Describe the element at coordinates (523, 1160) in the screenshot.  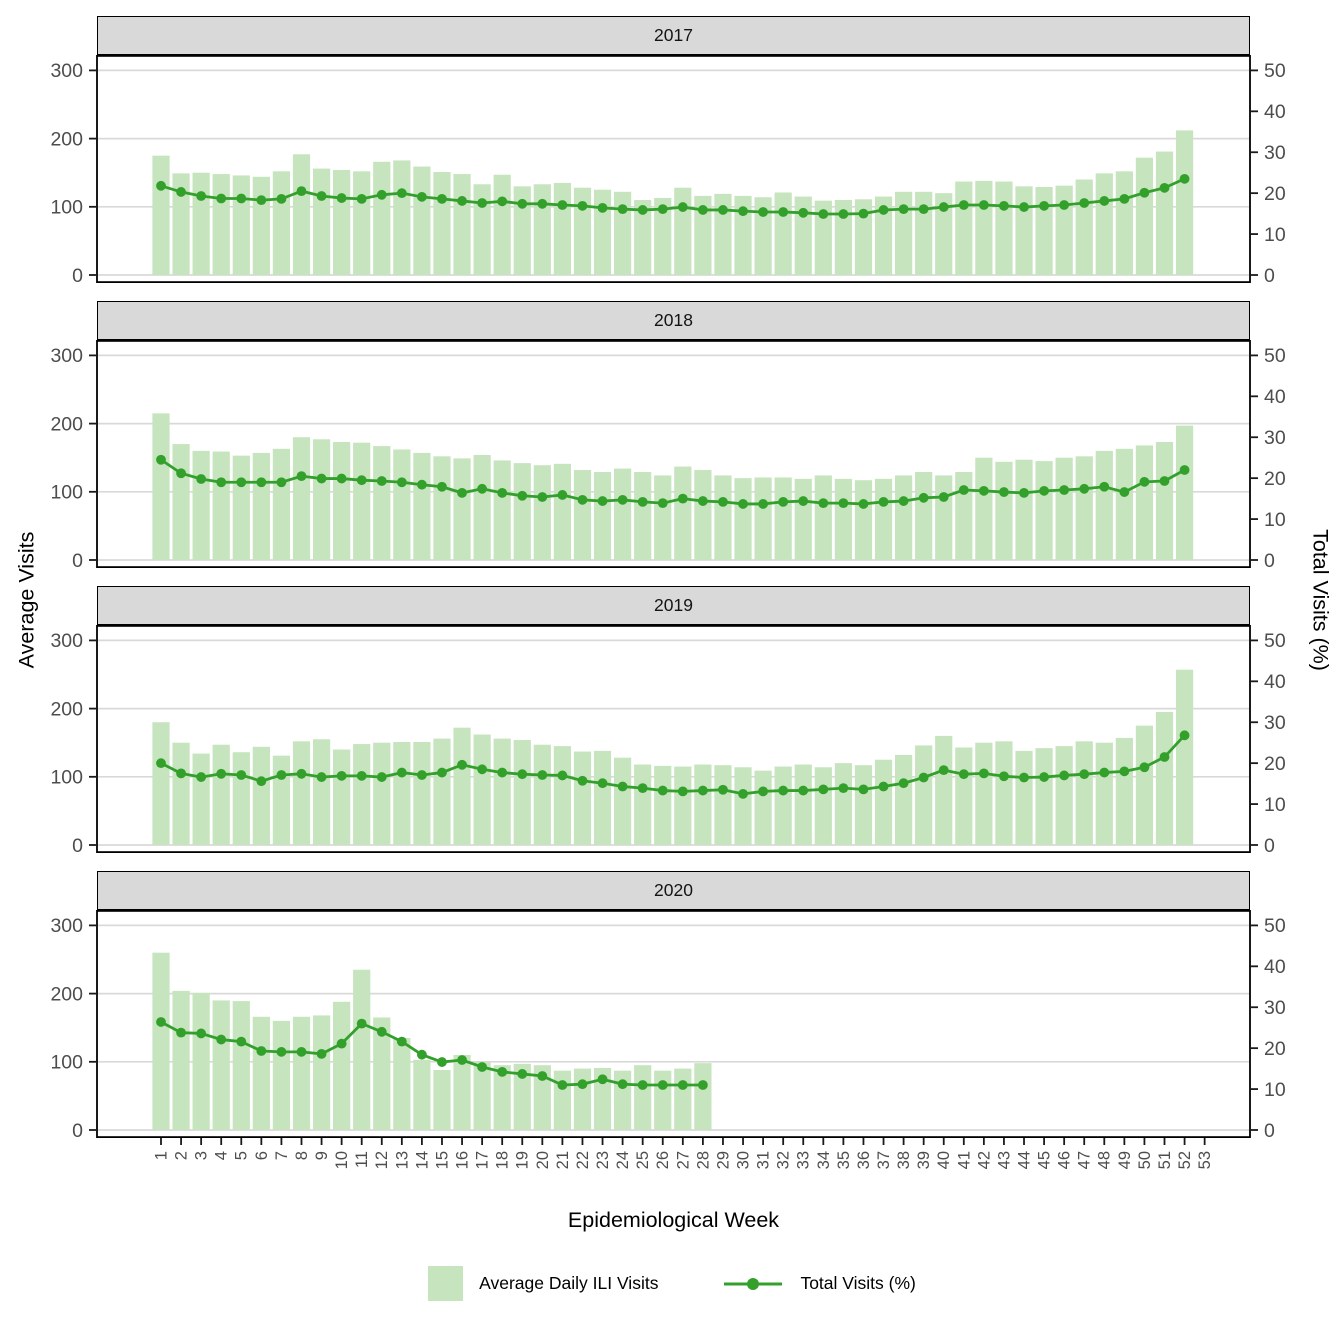
I see `x-tick-label: 19` at that location.